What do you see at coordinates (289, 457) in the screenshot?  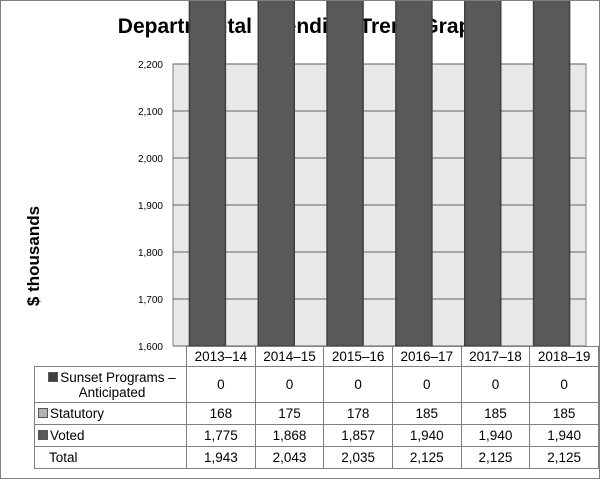 I see `total-label: 2,043` at bounding box center [289, 457].